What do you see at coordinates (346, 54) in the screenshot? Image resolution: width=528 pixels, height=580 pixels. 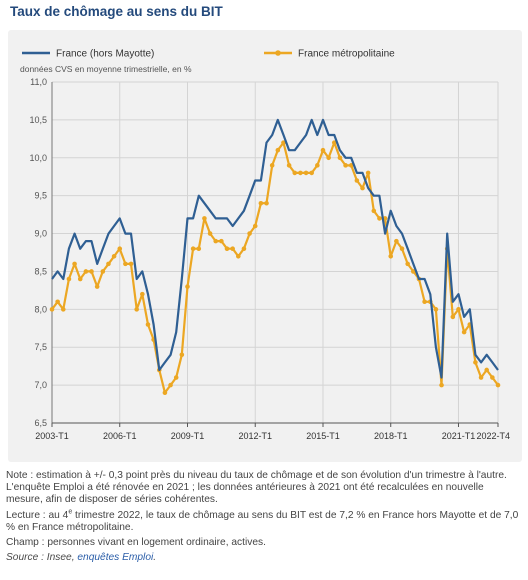 I see `legend-label: France métropolitaine` at bounding box center [346, 54].